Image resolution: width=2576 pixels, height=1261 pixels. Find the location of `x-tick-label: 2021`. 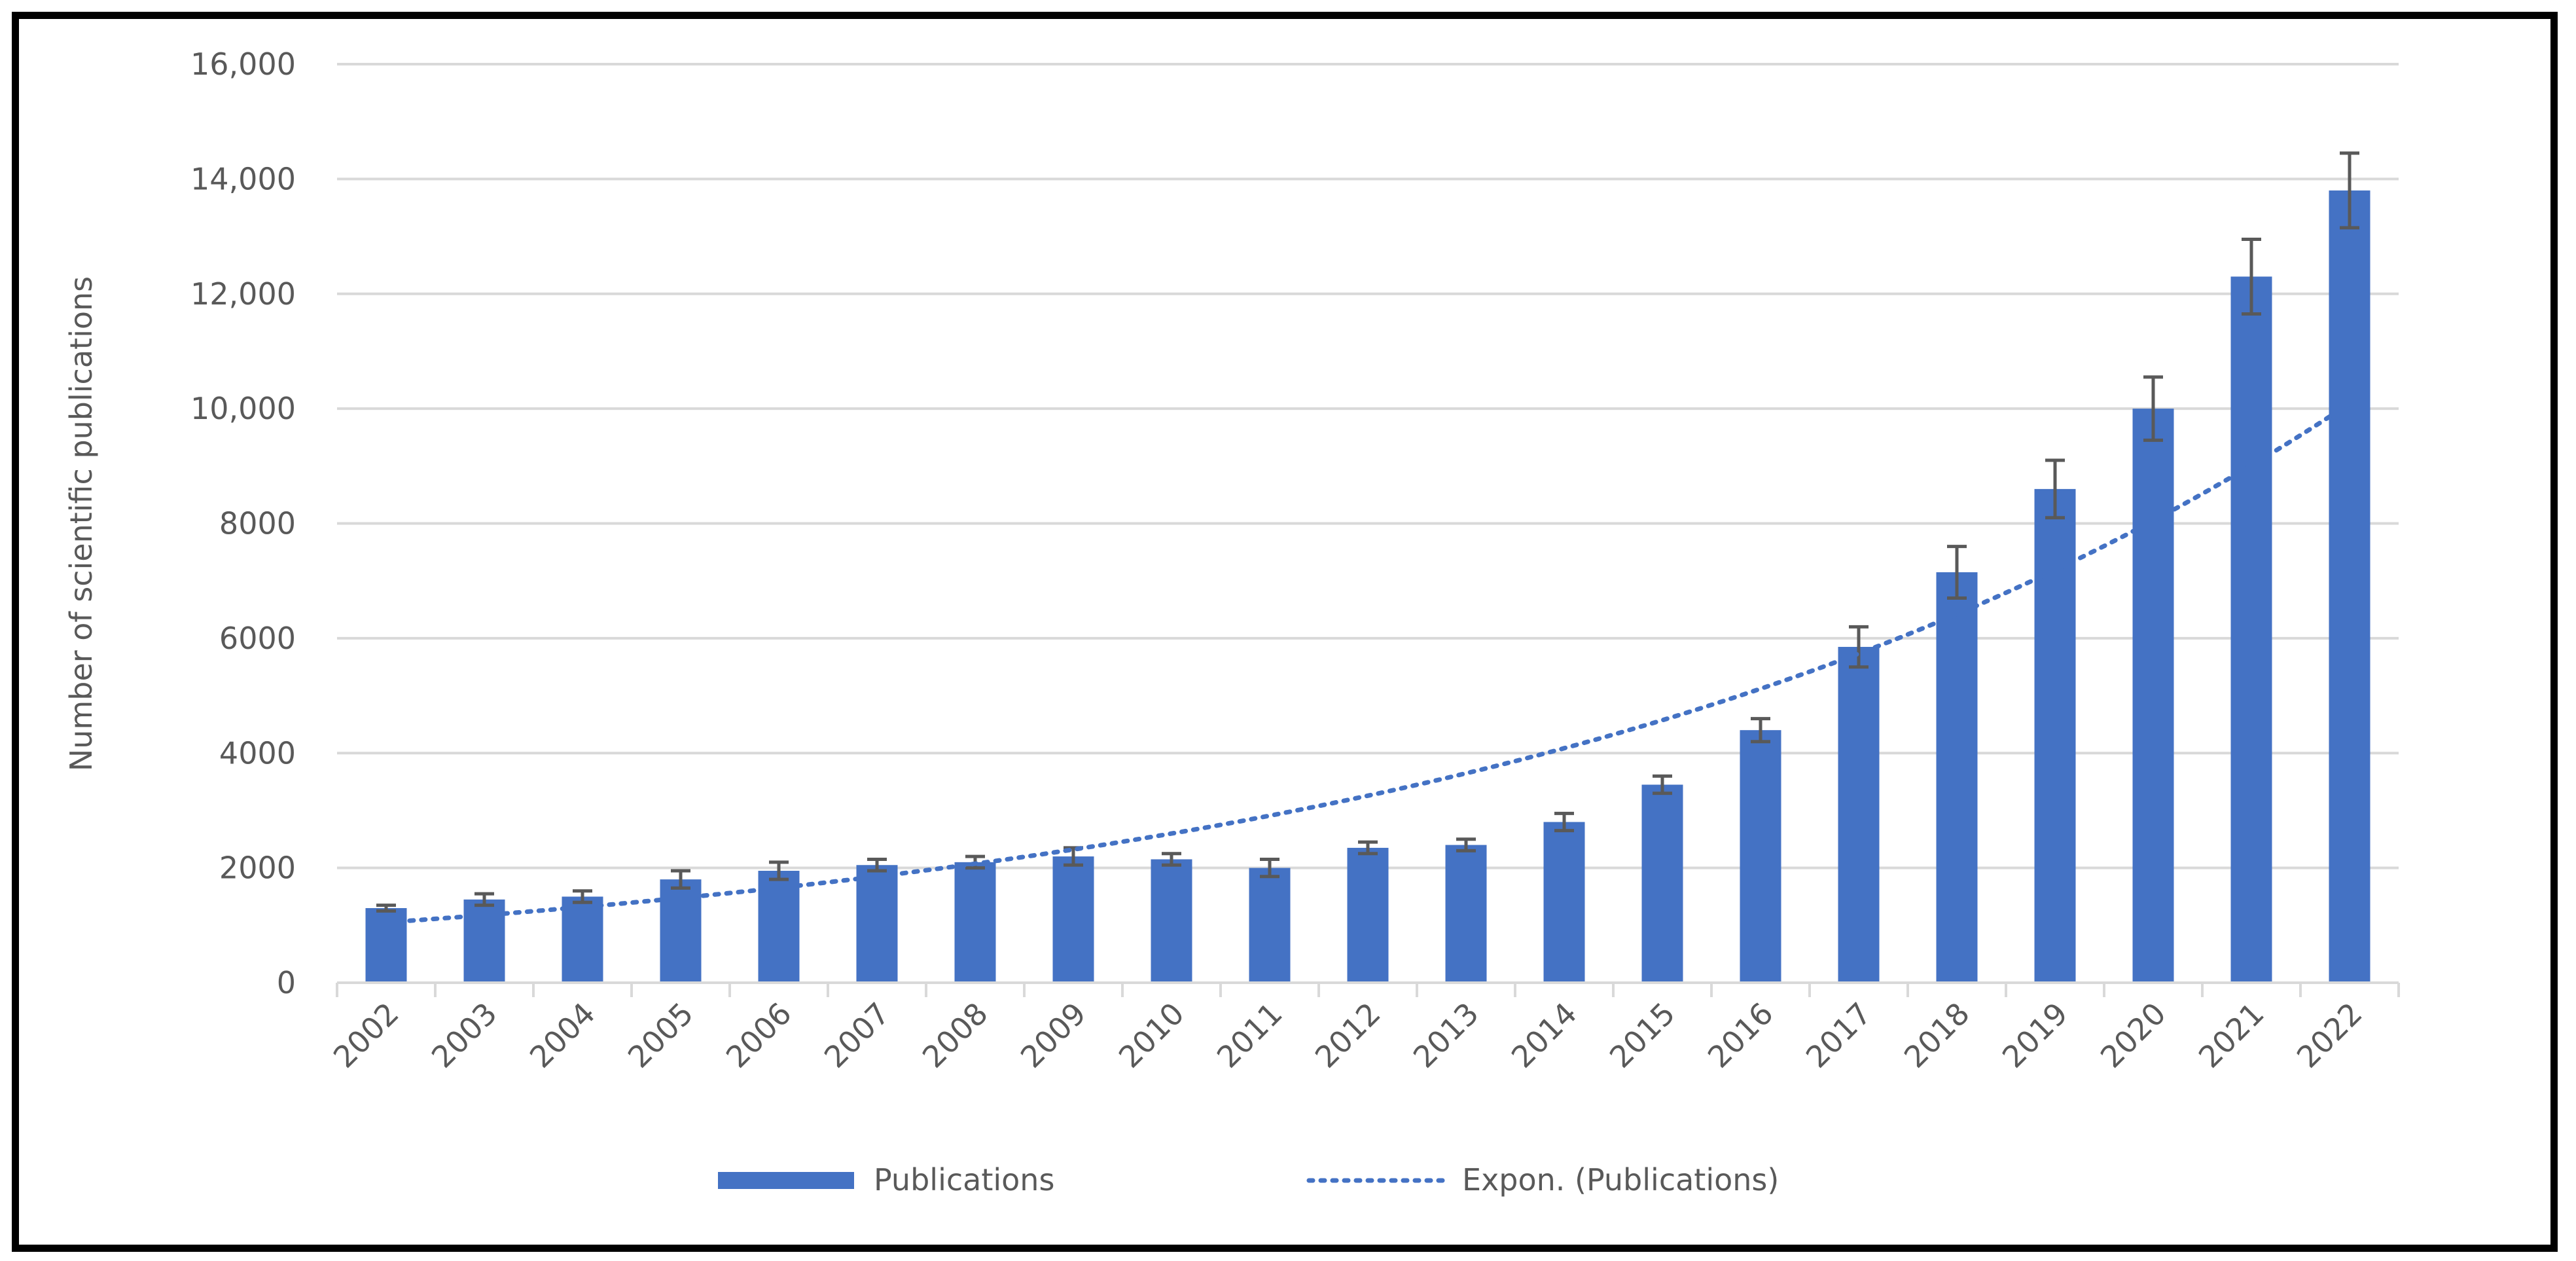

x-tick-label: 2021 is located at coordinates (2231, 1035).